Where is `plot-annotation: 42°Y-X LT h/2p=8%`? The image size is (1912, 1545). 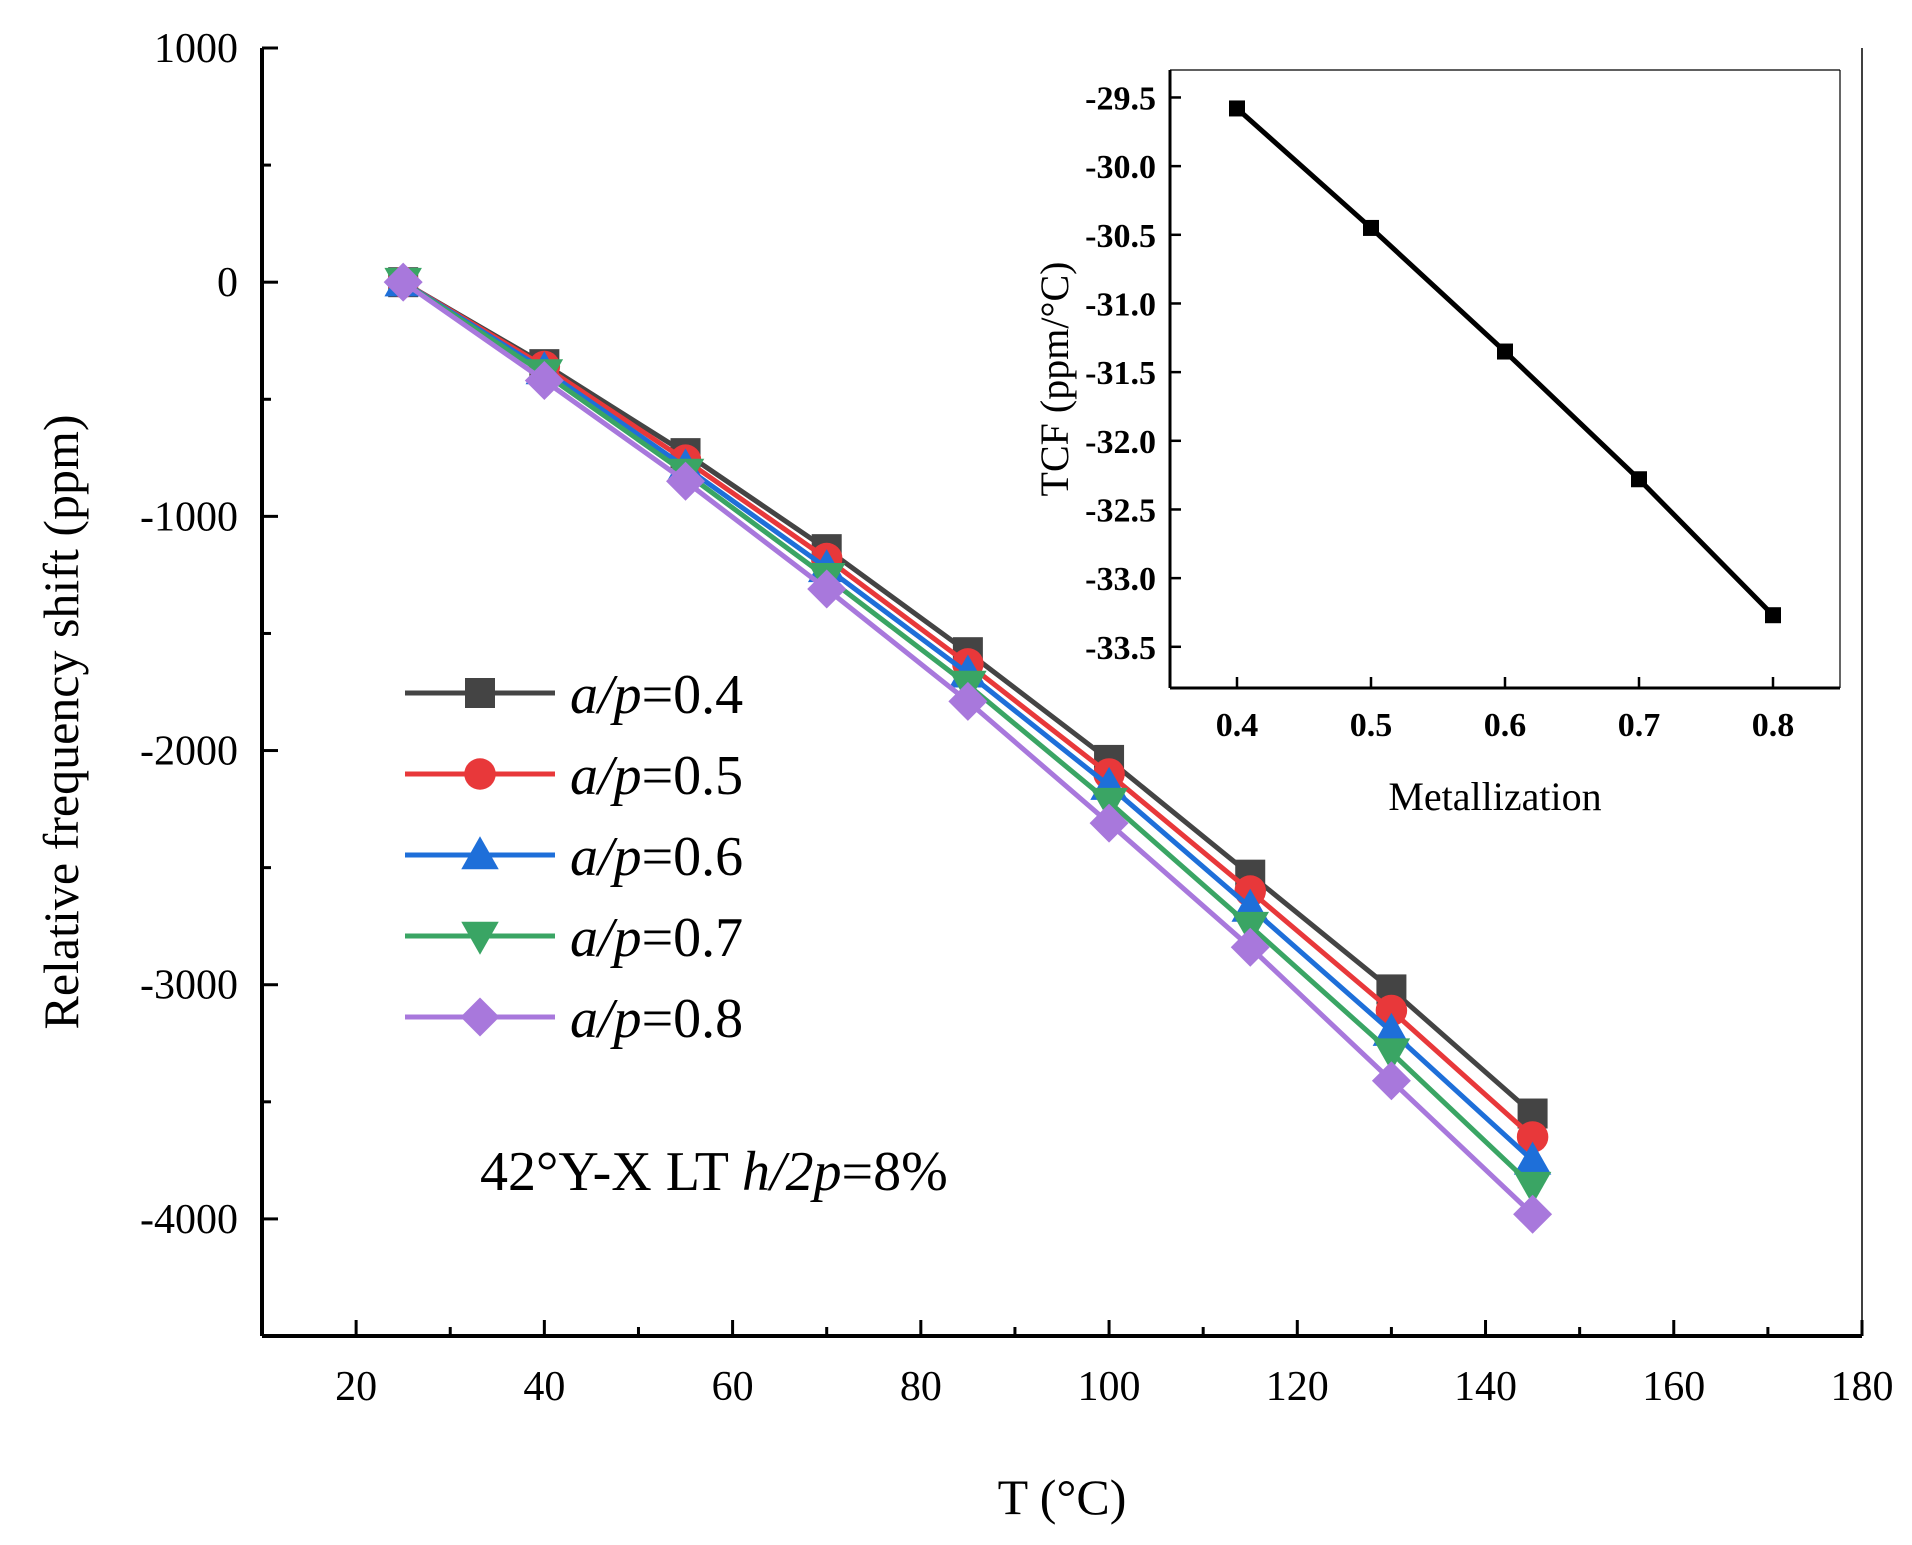 plot-annotation: 42°Y-X LT h/2p=8% is located at coordinates (714, 1172).